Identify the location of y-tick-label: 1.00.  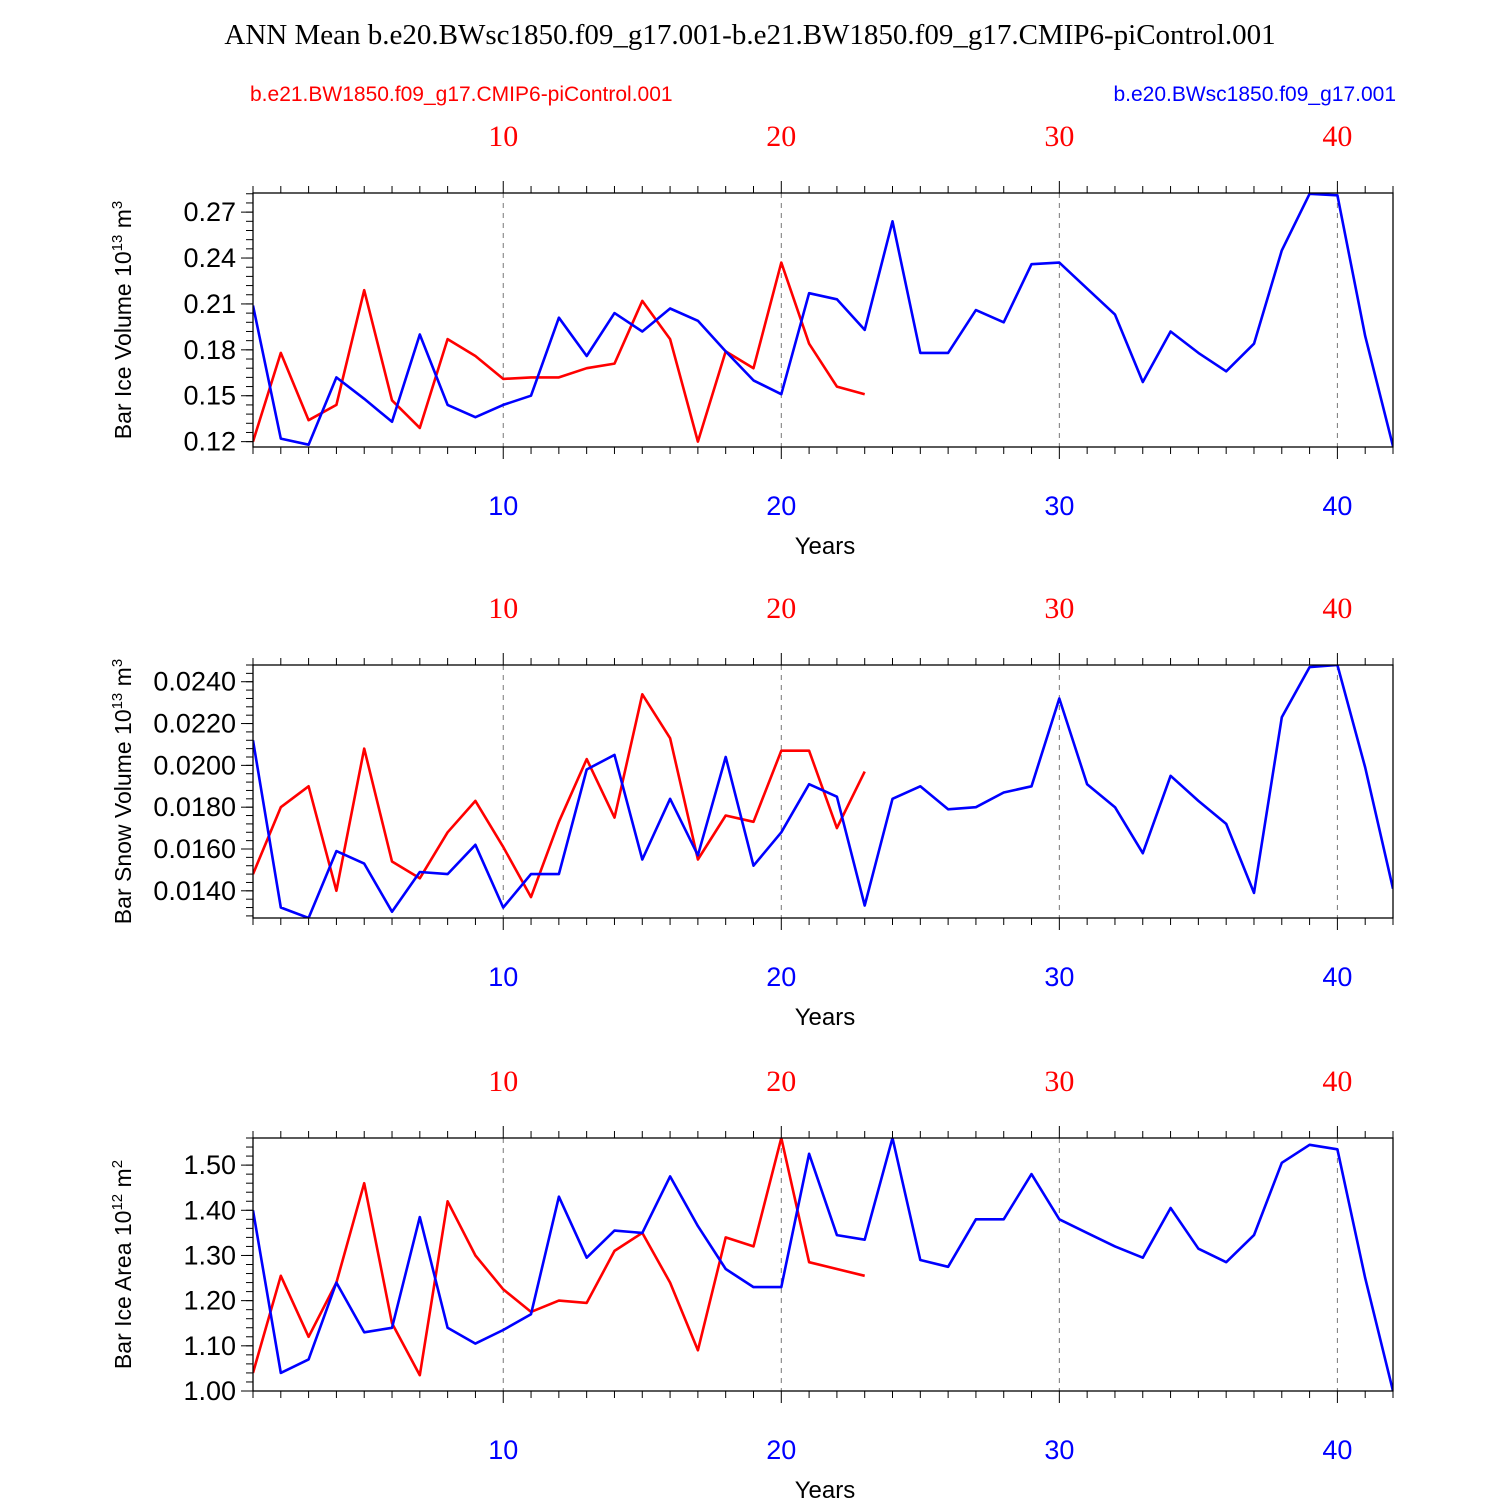
(209, 1391).